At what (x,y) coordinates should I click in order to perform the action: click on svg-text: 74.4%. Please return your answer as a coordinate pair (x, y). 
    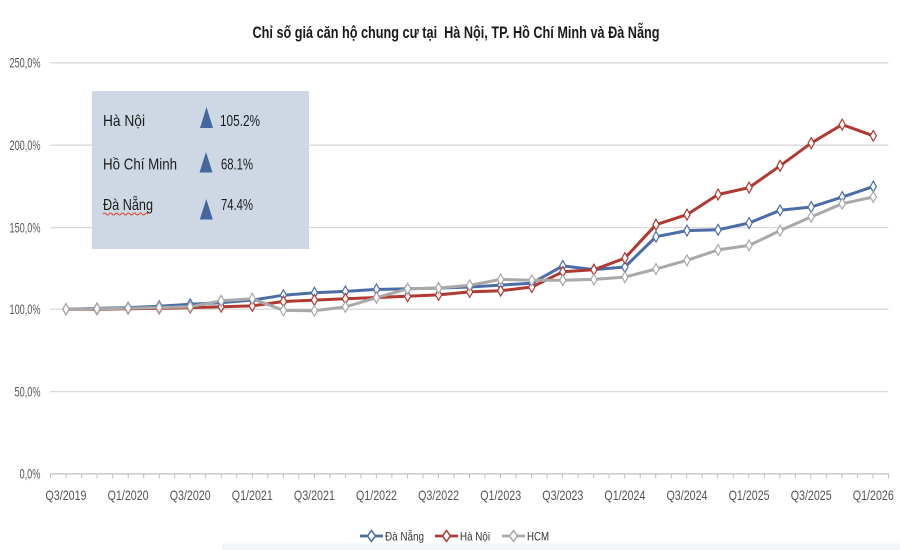
    Looking at the image, I should click on (237, 205).